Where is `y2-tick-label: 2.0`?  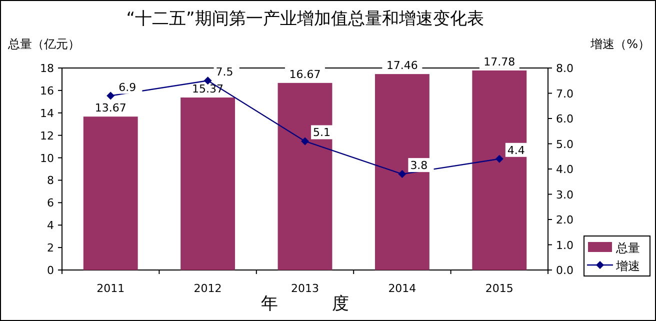
y2-tick-label: 2.0 is located at coordinates (565, 220).